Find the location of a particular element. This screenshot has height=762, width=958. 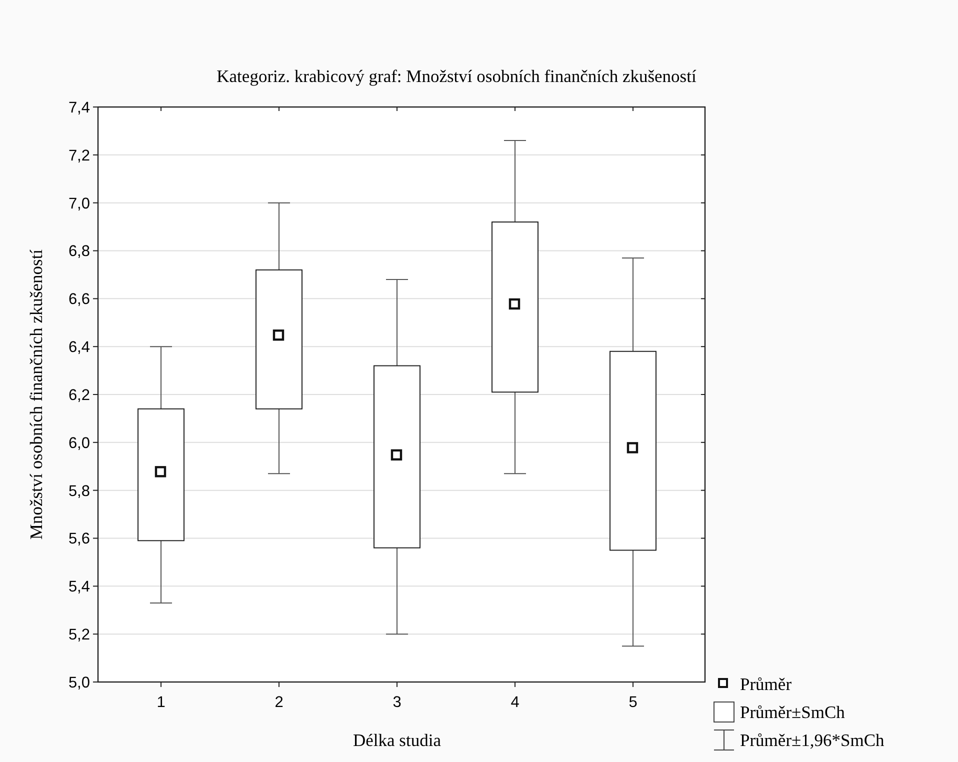

text: Průměr is located at coordinates (766, 684).